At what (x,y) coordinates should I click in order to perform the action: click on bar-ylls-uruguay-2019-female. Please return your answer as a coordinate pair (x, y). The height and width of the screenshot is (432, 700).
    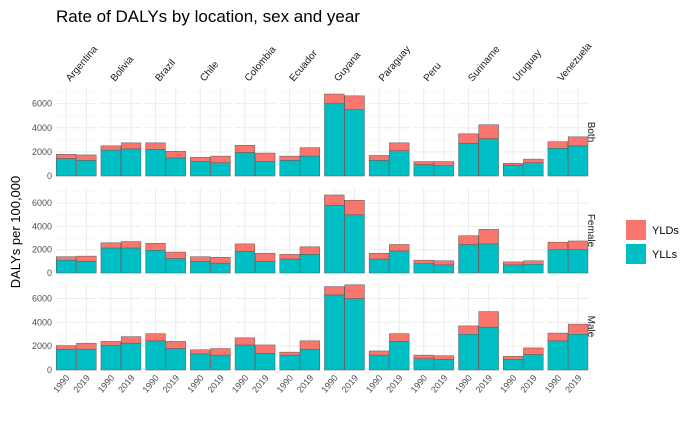
    Looking at the image, I should click on (533, 269).